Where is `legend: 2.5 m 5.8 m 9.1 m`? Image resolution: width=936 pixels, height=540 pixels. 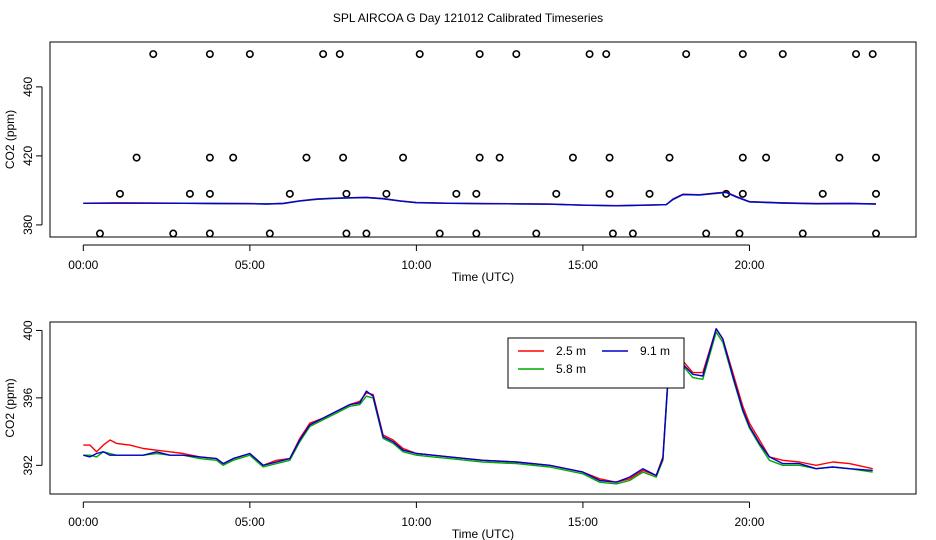
legend: 2.5 m 5.8 m 9.1 m is located at coordinates (596, 363).